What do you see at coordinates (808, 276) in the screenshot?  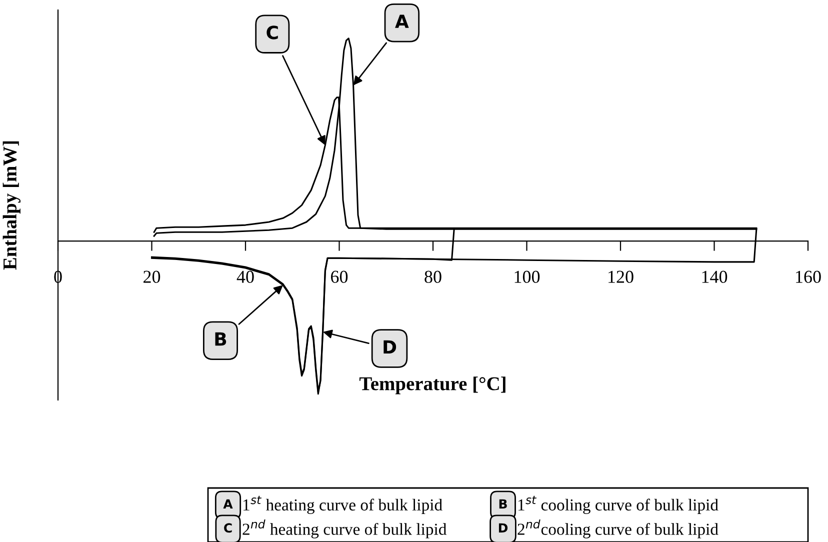 I see `x-tick-label: 160` at bounding box center [808, 276].